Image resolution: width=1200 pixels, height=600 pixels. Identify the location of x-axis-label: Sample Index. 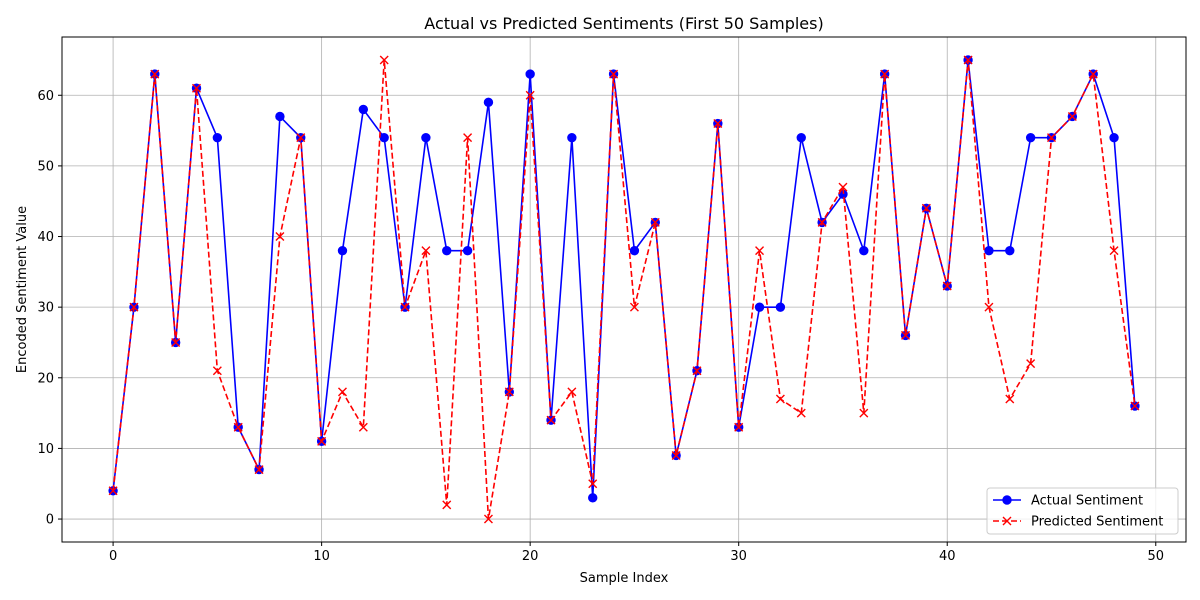
(624, 578).